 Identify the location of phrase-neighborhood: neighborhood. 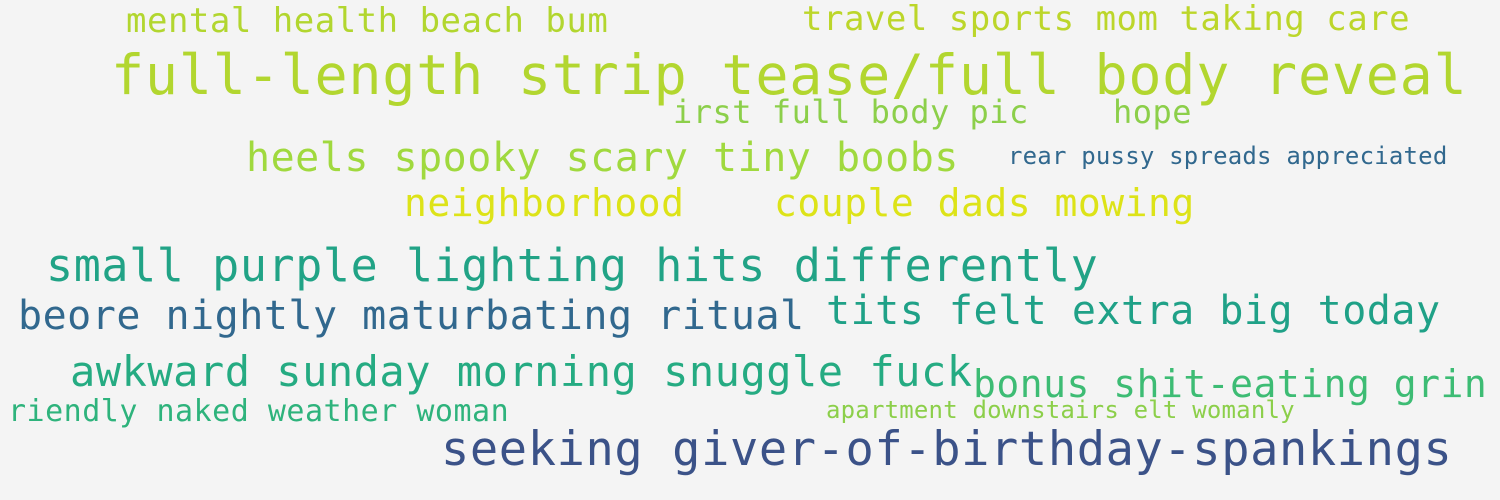
(544, 203).